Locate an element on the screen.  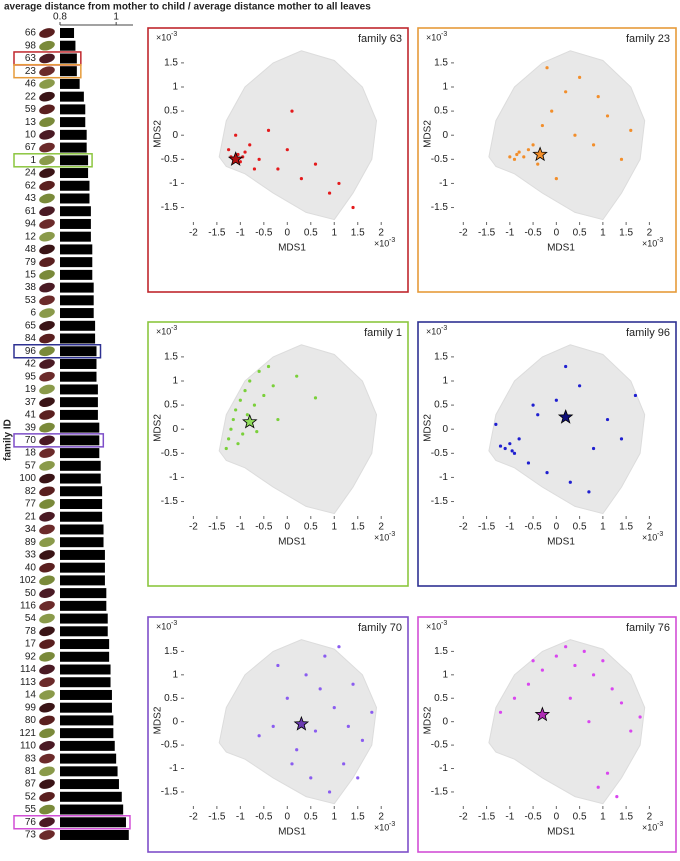
multiplier-exponent: -3 is located at coordinates (660, 534).